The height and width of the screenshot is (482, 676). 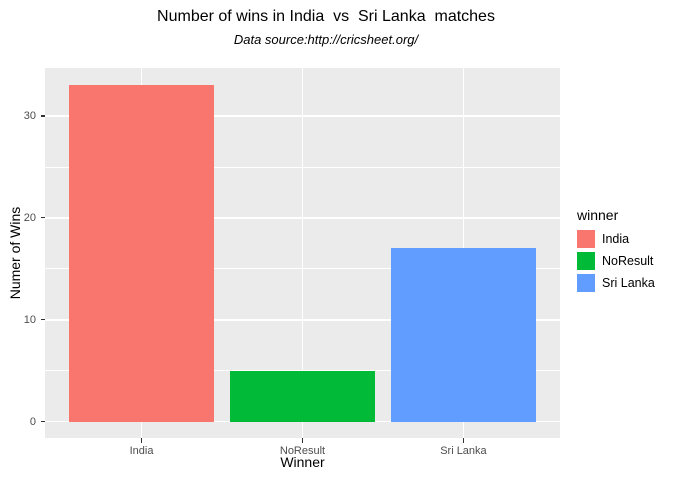 What do you see at coordinates (302, 451) in the screenshot?
I see `x-tick-label: NoResult` at bounding box center [302, 451].